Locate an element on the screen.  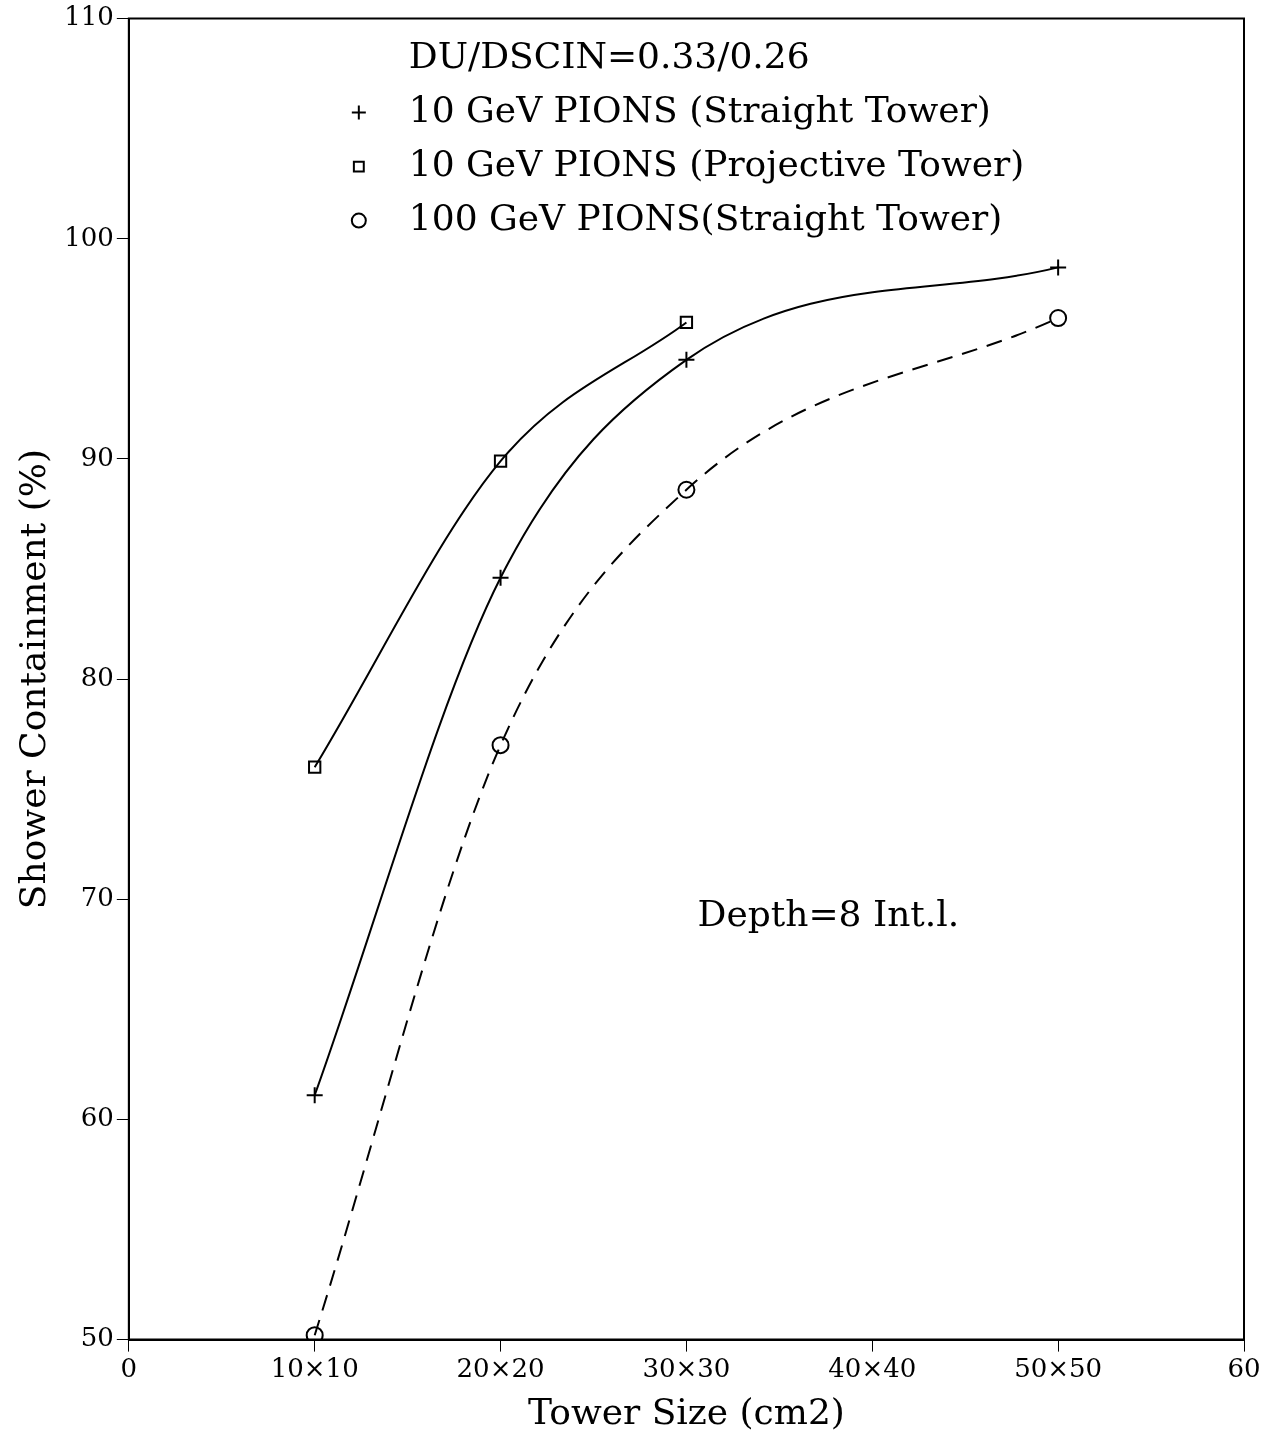
x-tick-label: 30×30 is located at coordinates (686, 1367).